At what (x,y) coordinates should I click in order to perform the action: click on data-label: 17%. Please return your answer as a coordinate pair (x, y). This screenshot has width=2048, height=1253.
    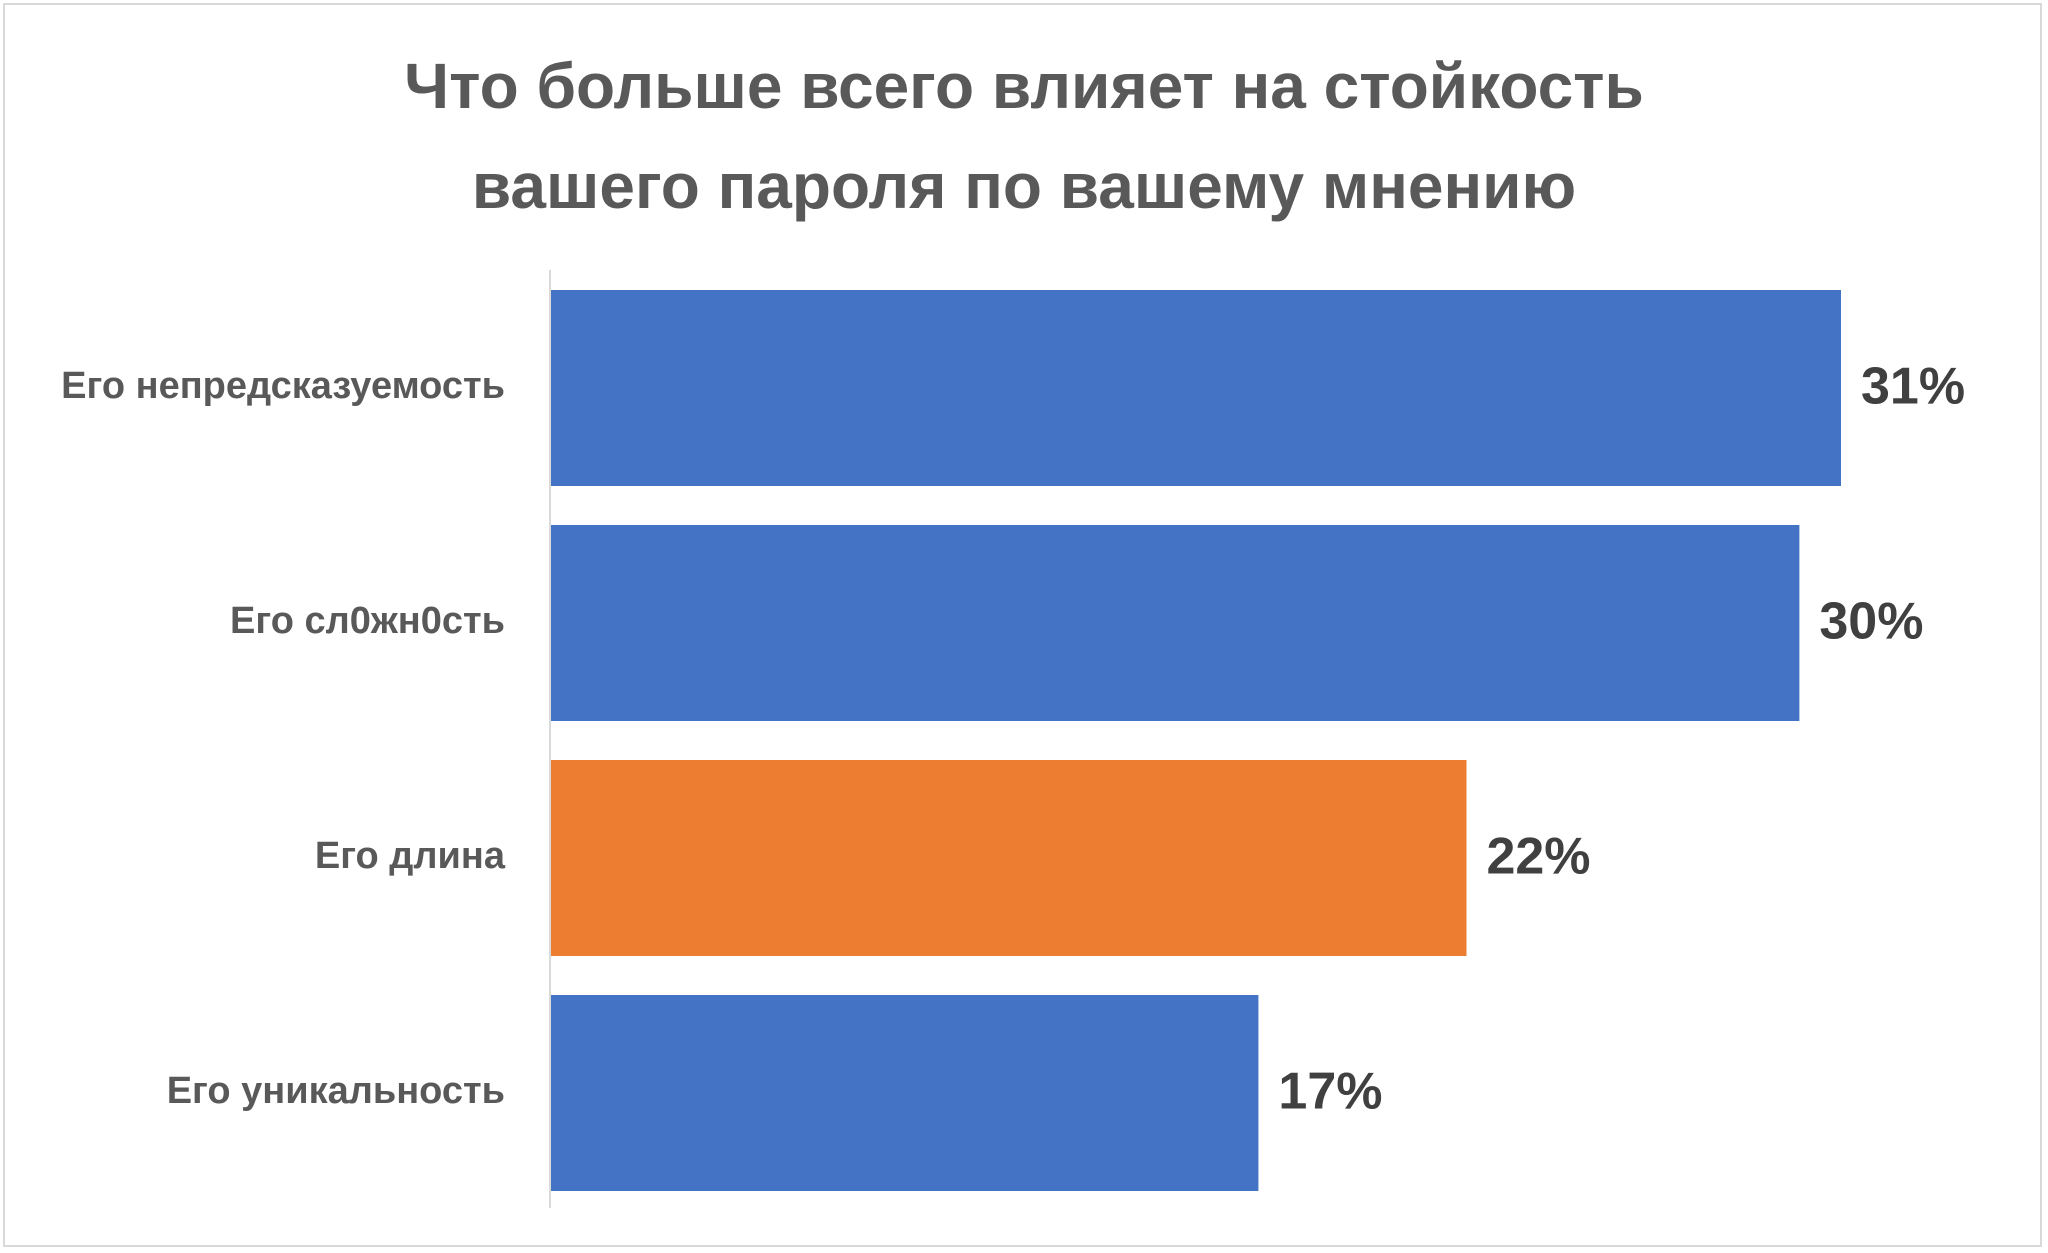
    Looking at the image, I should click on (1330, 1092).